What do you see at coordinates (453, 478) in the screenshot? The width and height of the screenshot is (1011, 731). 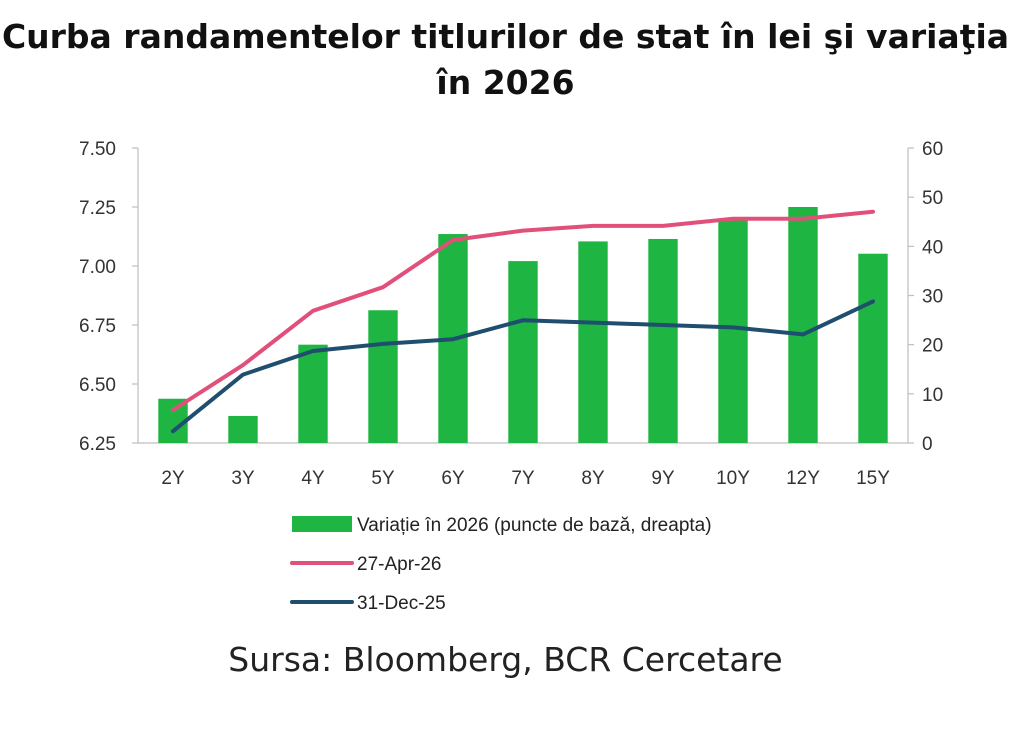 I see `x-tick-label: 6Y` at bounding box center [453, 478].